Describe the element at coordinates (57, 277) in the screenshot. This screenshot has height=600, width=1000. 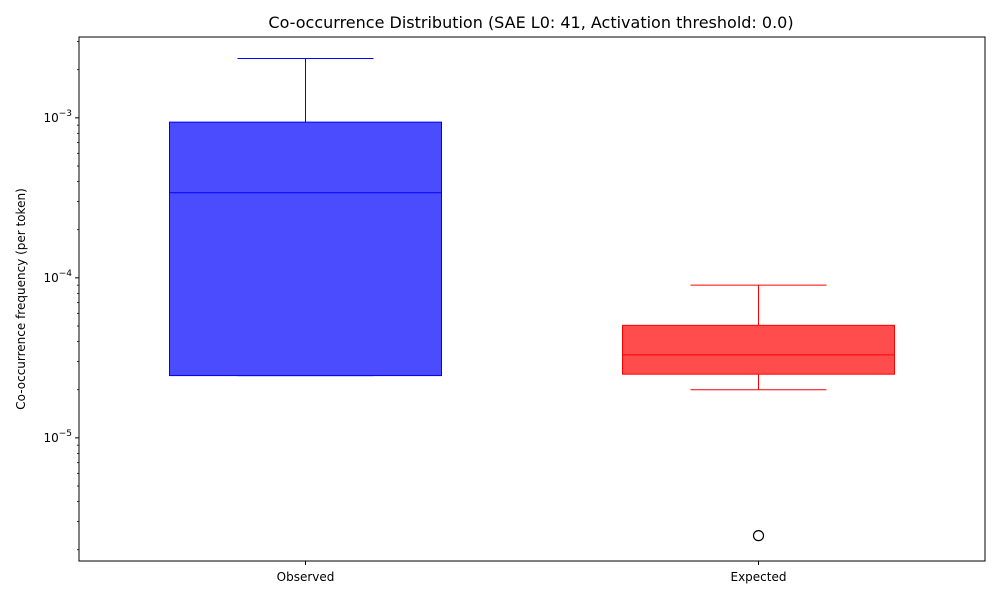
I see `y-tick-label-1: 10⁻⁴` at that location.